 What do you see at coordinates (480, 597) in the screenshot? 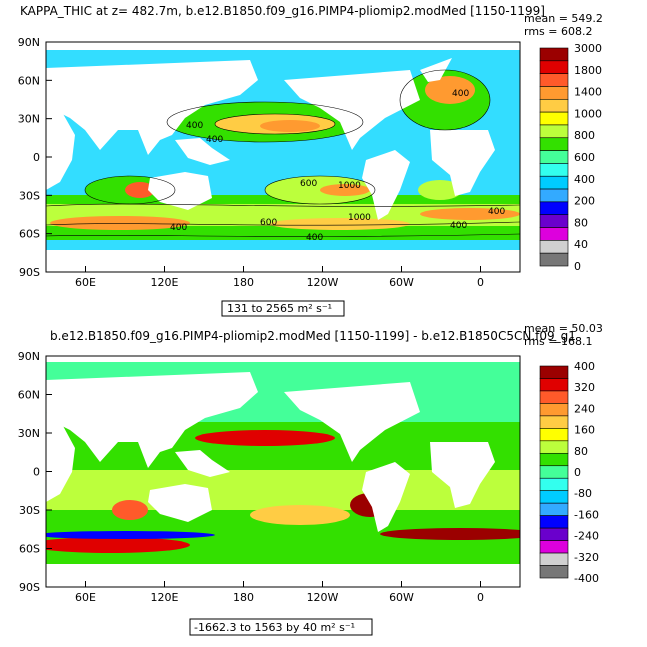
I see `x-tick-label: 0` at bounding box center [480, 597].